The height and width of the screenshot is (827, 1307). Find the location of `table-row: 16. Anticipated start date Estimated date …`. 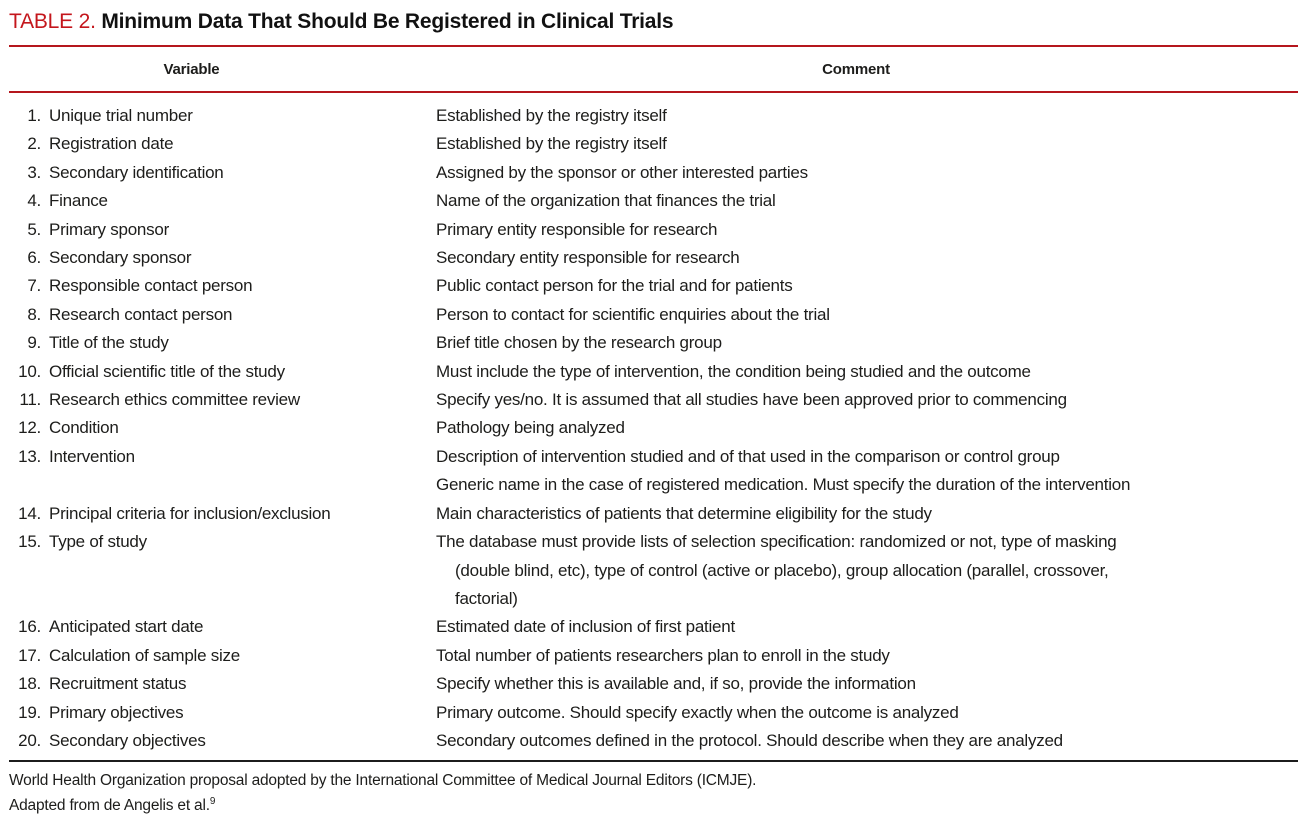

table-row: 16. Anticipated start date Estimated date … is located at coordinates (653, 627).